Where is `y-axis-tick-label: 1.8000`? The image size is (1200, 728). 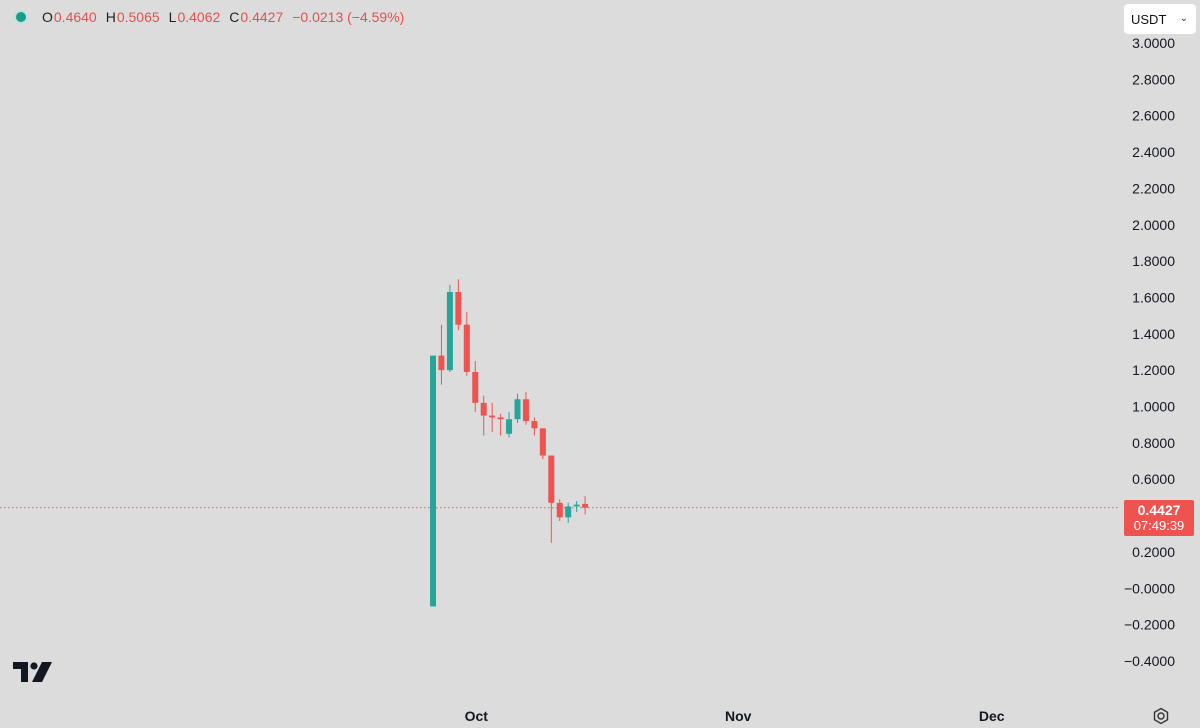
y-axis-tick-label: 1.8000 is located at coordinates (1153, 261).